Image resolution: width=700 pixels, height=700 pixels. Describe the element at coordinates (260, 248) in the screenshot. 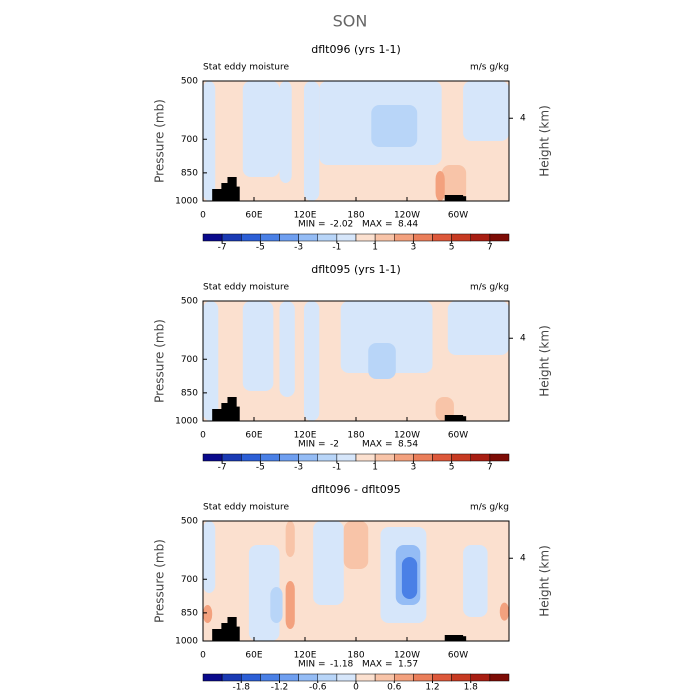

I see `colorbar-tick-label: -5` at that location.